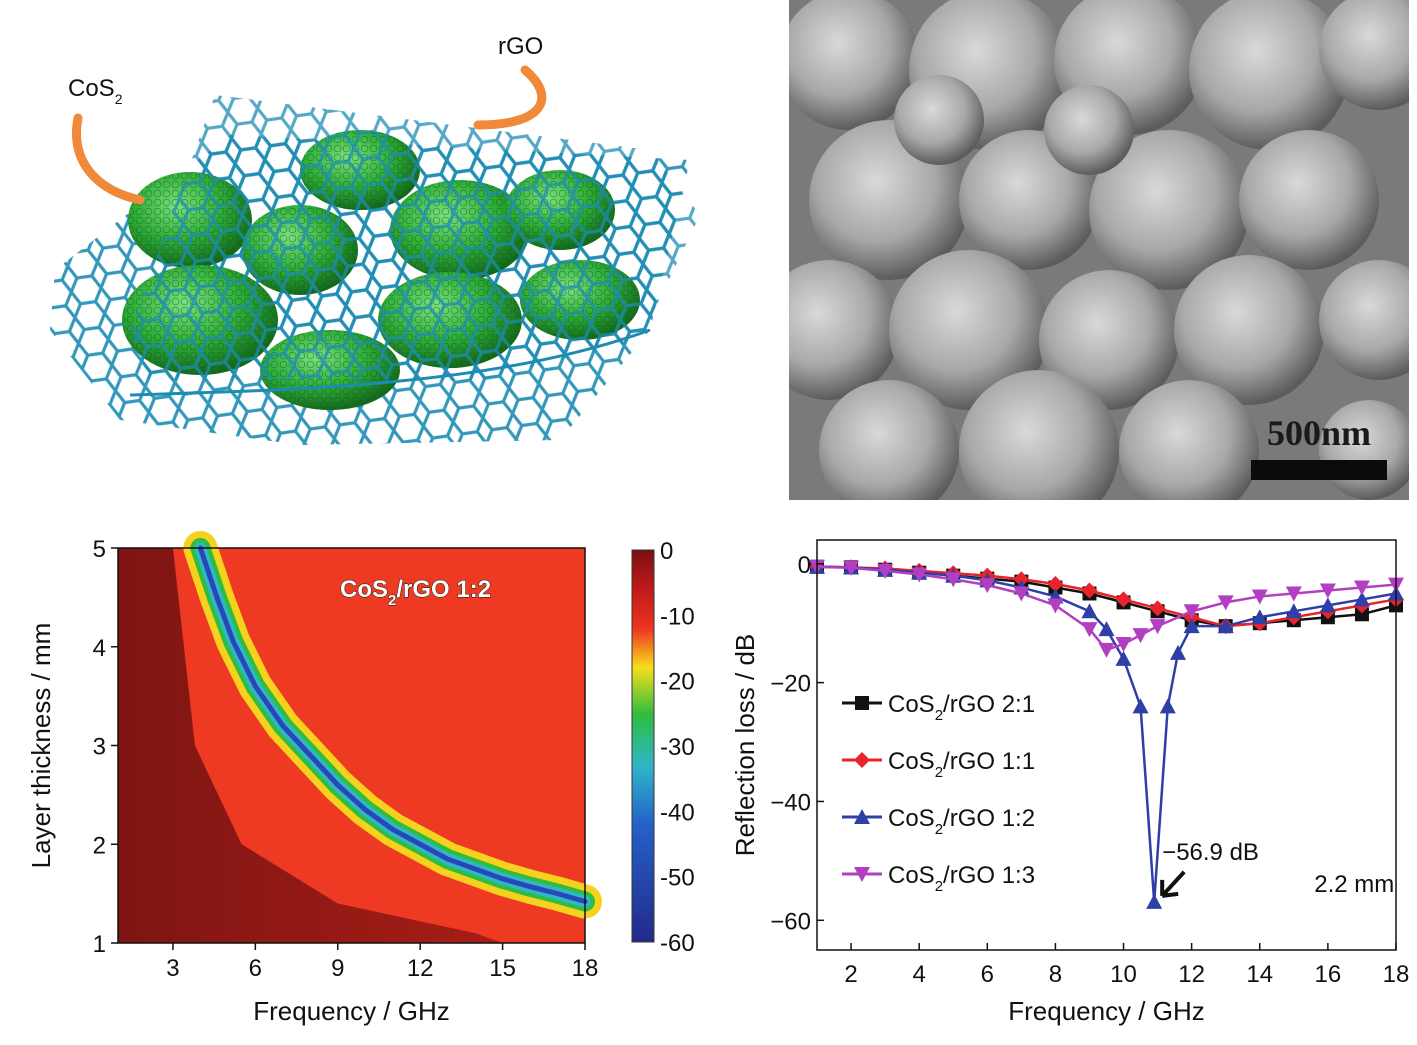 This screenshot has width=1417, height=1045. What do you see at coordinates (961, 821) in the screenshot?
I see `legend-label: CoS2/rGO 1:2` at bounding box center [961, 821].